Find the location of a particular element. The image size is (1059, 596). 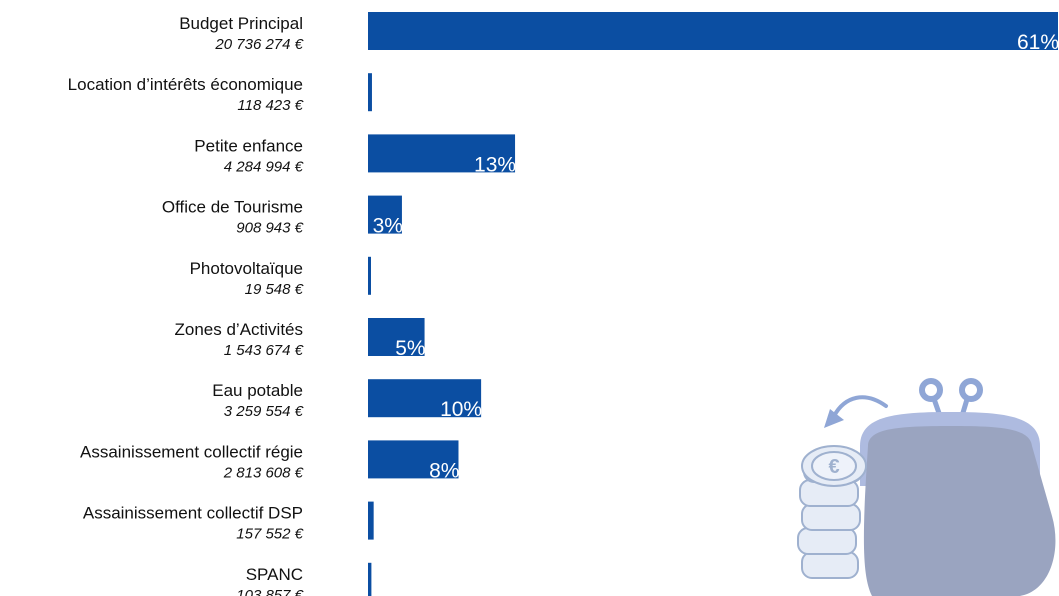

category-amount: 3 259 554 € is located at coordinates (264, 411).